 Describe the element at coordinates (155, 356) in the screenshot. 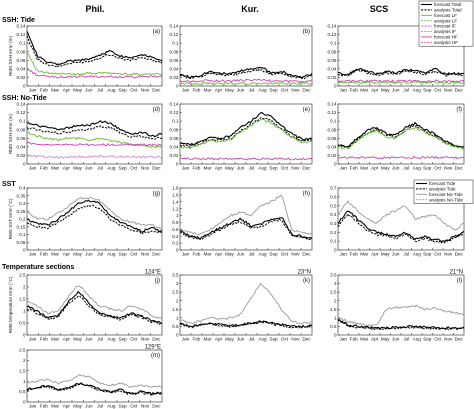

I see `panel-label: (m)` at that location.